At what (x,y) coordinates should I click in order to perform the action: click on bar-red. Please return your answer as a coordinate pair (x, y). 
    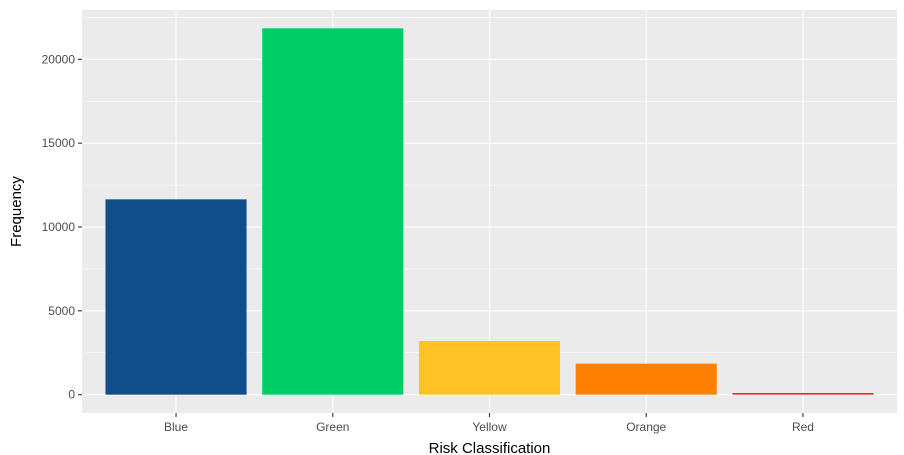
    Looking at the image, I should click on (803, 393).